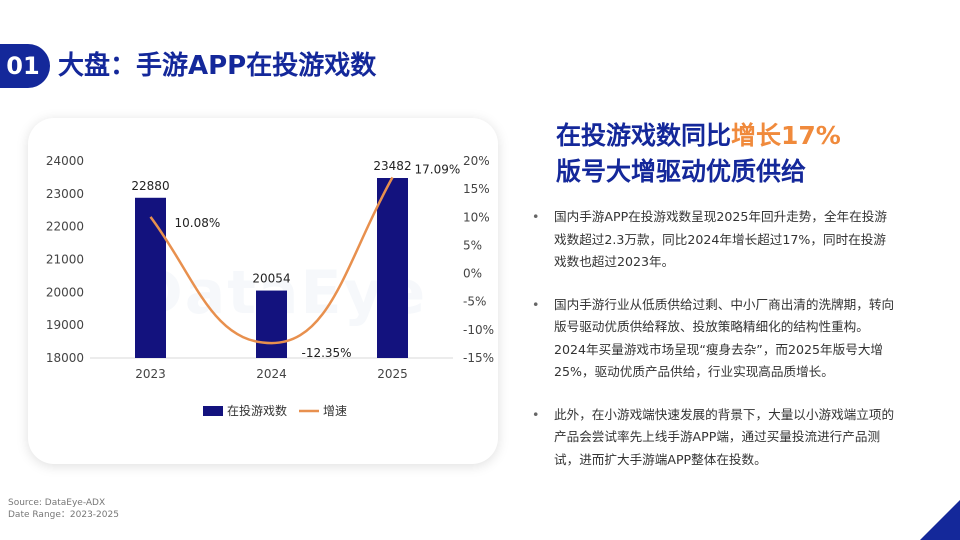 The image size is (960, 540). Describe the element at coordinates (65, 260) in the screenshot. I see `y-tick-label: 21000` at that location.